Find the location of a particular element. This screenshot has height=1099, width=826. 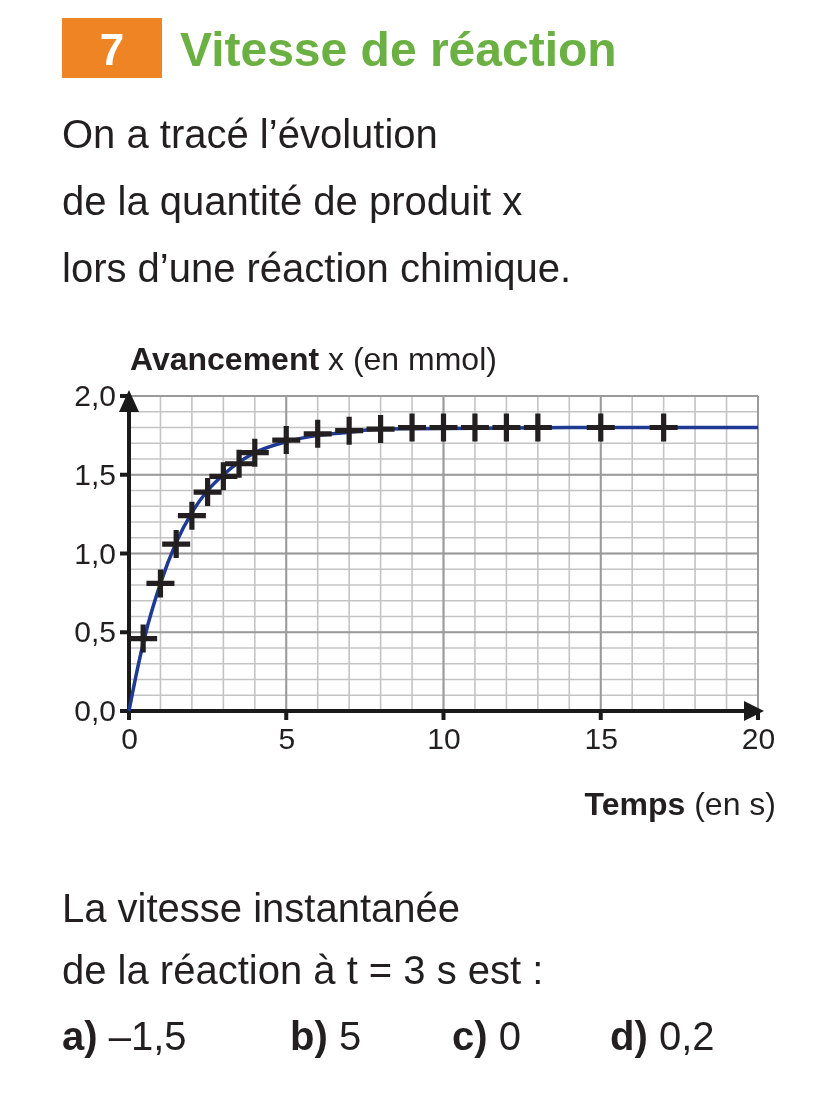

y-tick-label: 1,5 is located at coordinates (95, 474).